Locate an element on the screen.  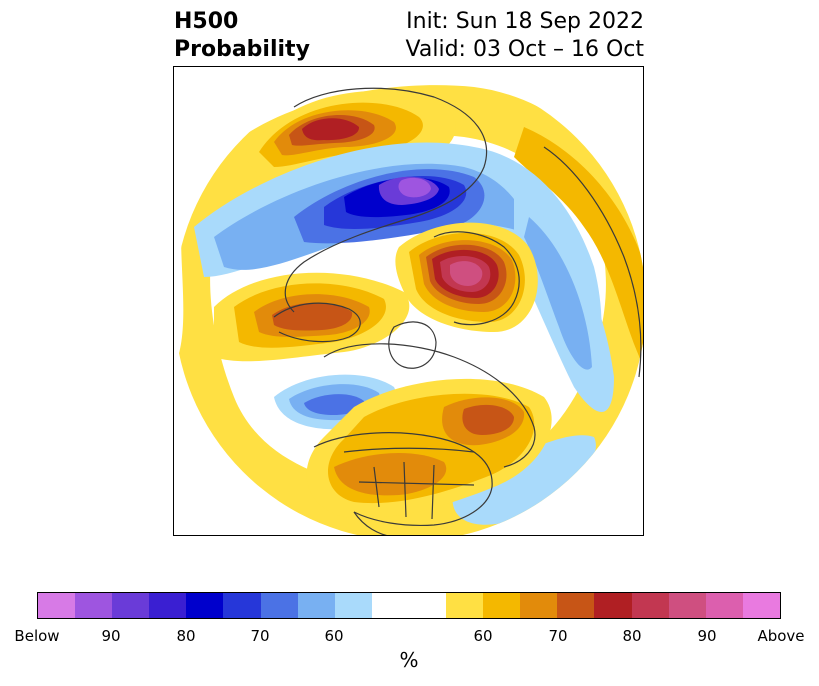
warm-top-core is located at coordinates (331, 129).